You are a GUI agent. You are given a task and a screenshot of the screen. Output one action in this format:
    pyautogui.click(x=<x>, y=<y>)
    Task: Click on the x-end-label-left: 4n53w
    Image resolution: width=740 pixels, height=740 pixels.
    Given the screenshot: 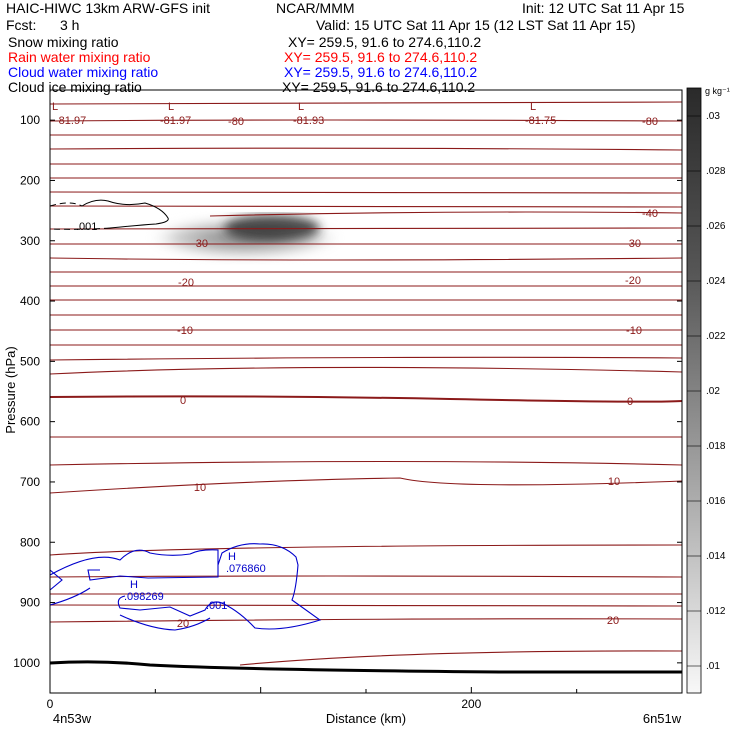 What is the action you would take?
    pyautogui.click(x=72, y=718)
    